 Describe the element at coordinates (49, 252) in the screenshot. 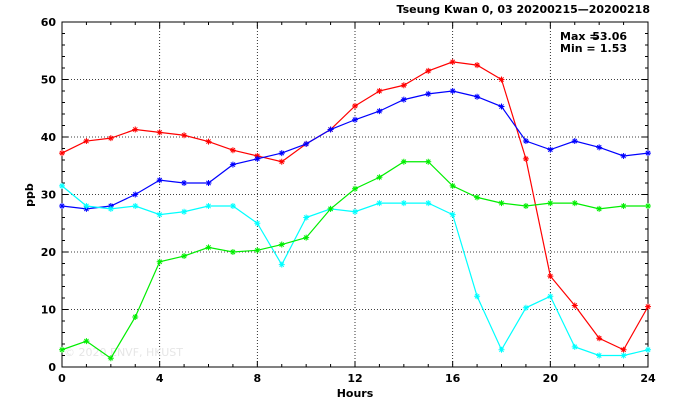

I see `y-tick-label: 20` at that location.